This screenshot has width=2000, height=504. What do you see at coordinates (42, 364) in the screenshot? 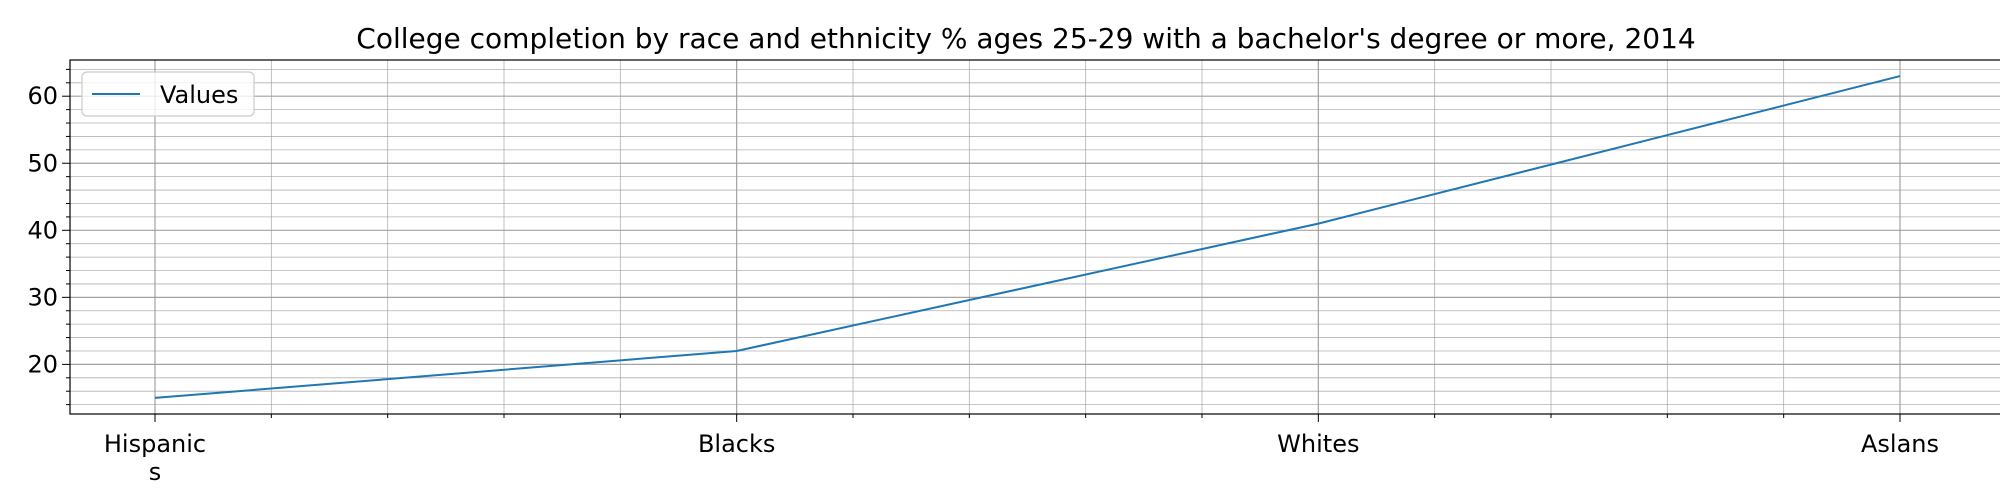
I see `y-tick-label: 20` at bounding box center [42, 364].